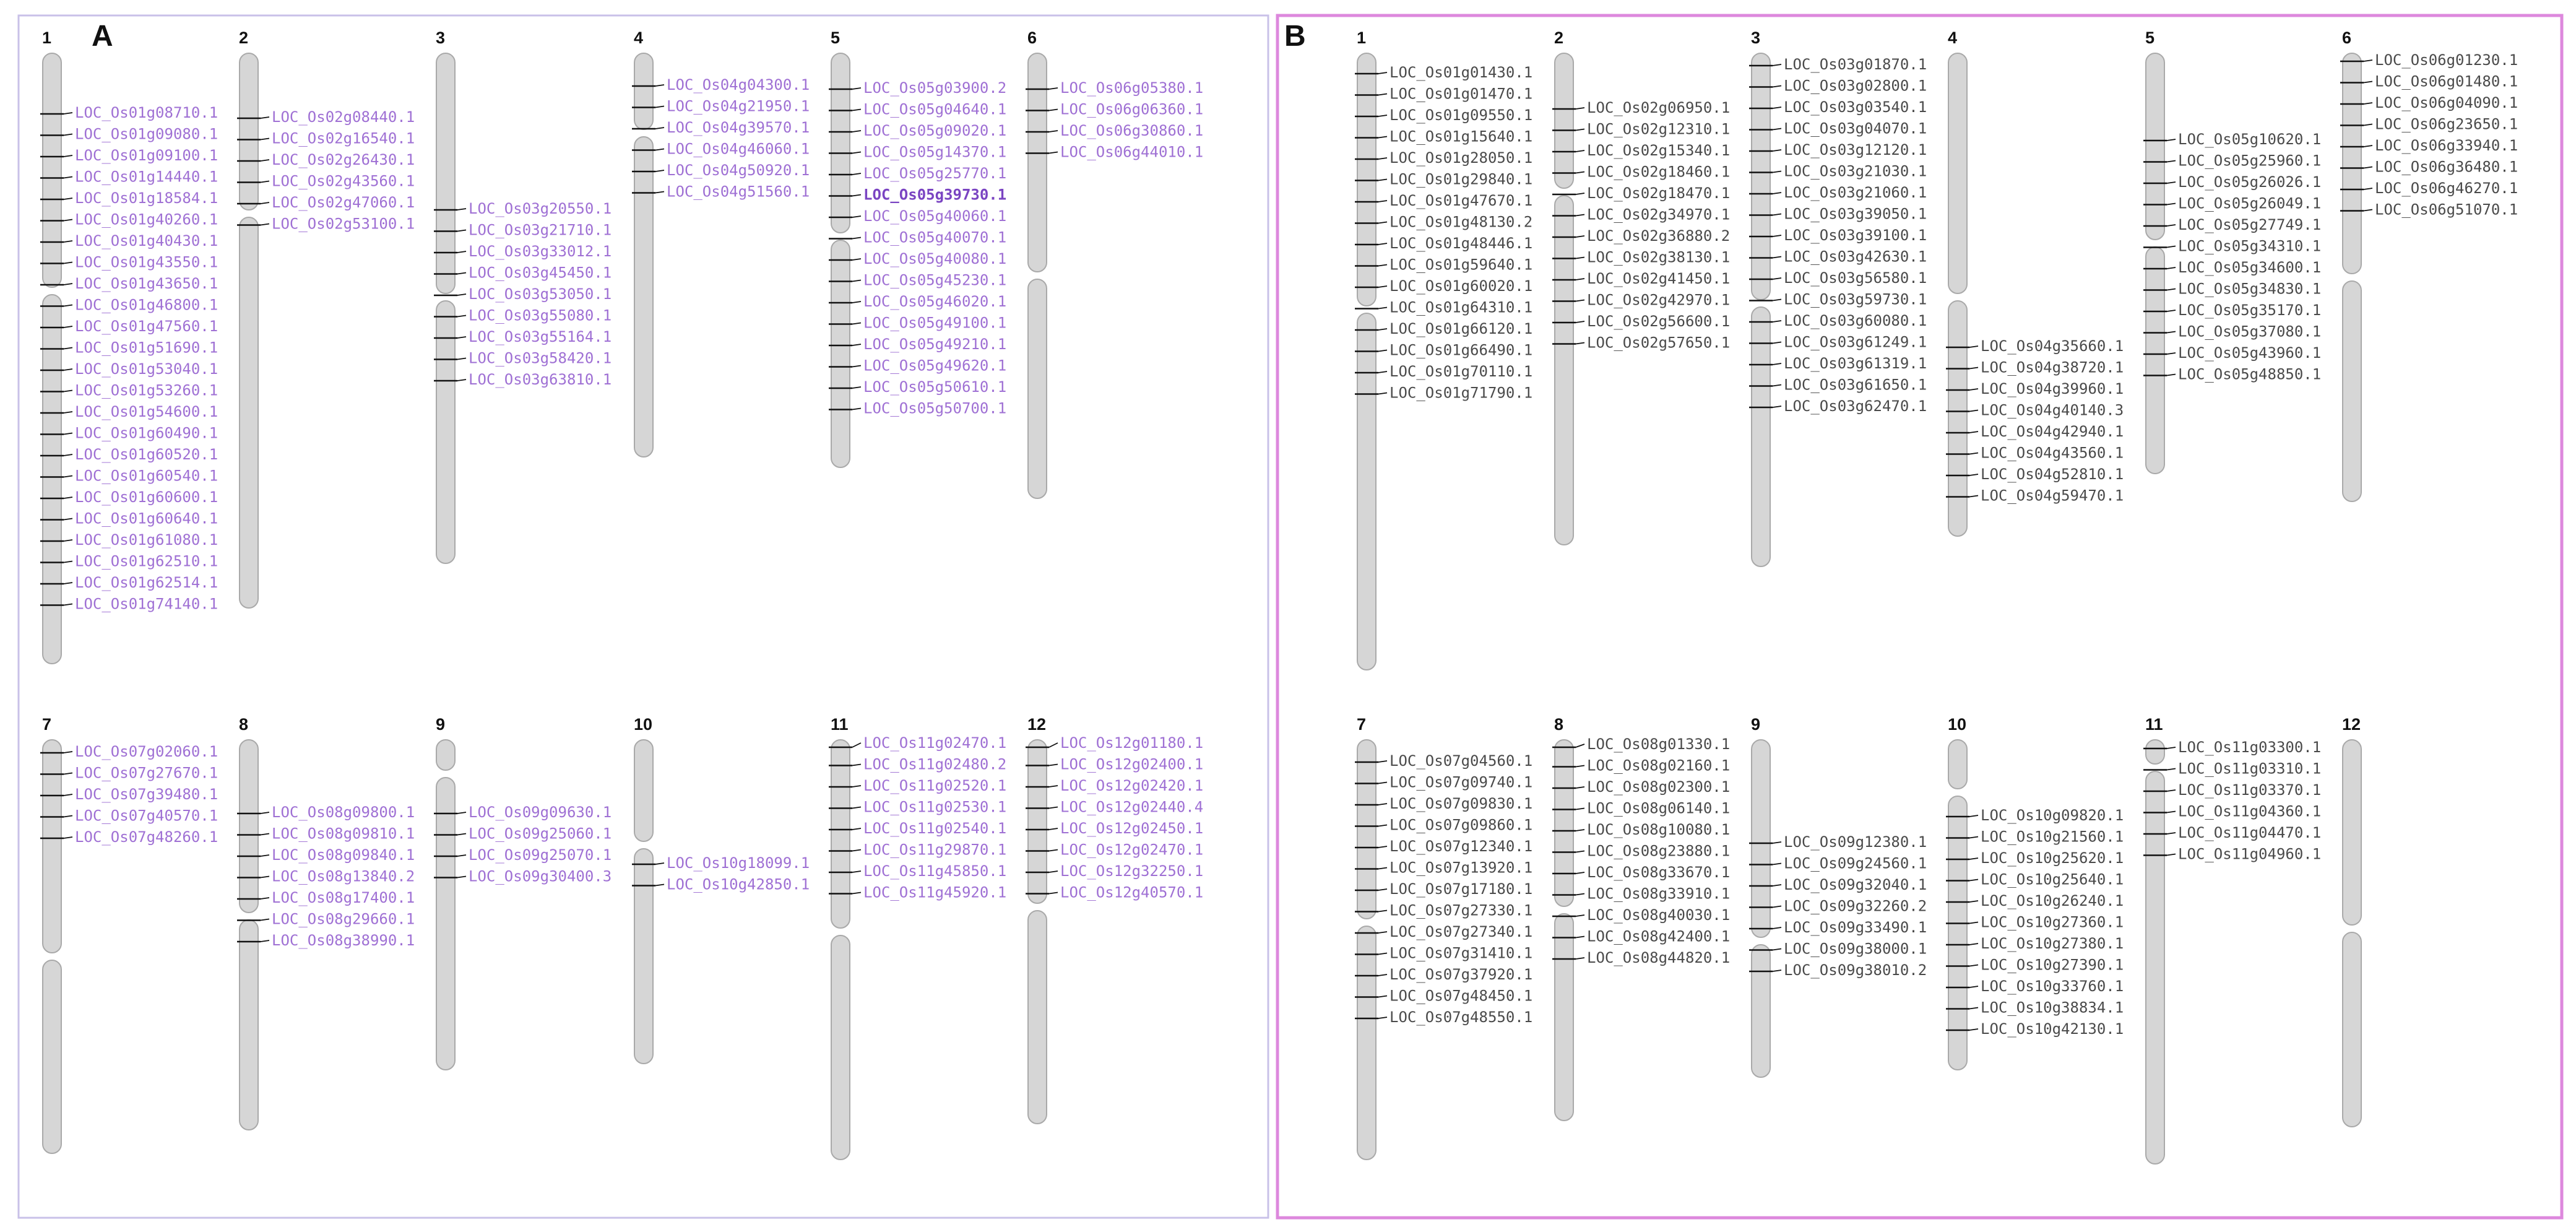 The width and height of the screenshot is (2576, 1232). What do you see at coordinates (738, 106) in the screenshot?
I see `gene-label: LOC_Os04g21950.1` at bounding box center [738, 106].